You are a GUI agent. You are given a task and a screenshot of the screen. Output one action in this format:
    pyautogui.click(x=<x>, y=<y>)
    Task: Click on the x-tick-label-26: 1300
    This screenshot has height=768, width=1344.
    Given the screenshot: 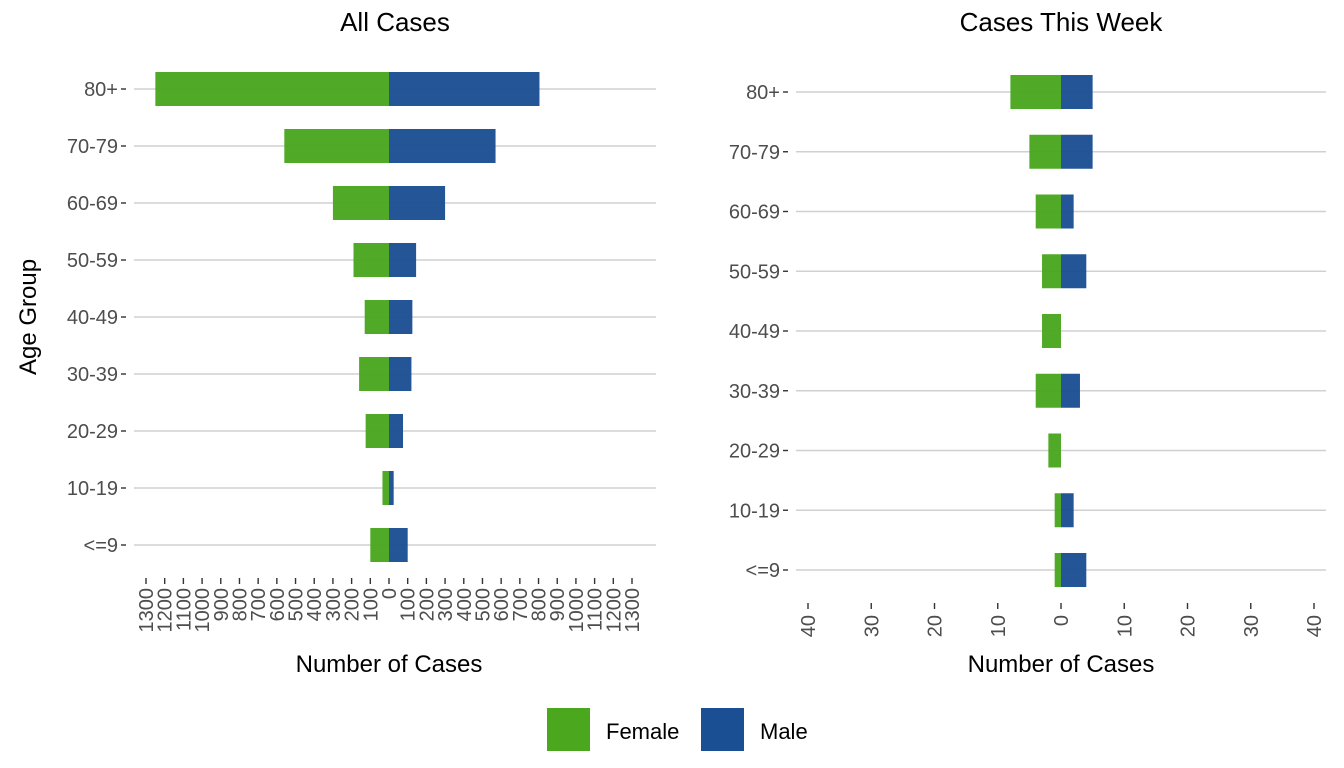 What is the action you would take?
    pyautogui.click(x=633, y=610)
    